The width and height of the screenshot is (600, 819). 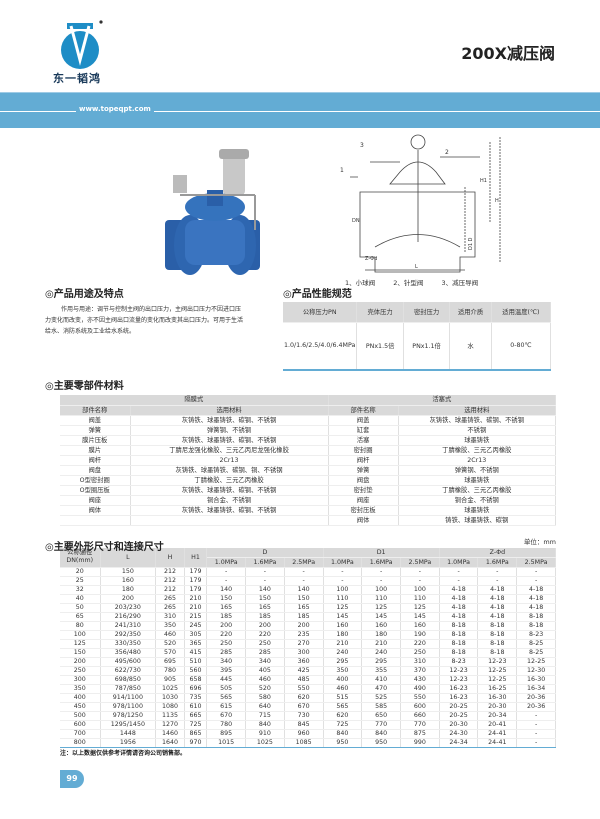 I want to click on part-material: 2Cr13, so click(x=477, y=460).